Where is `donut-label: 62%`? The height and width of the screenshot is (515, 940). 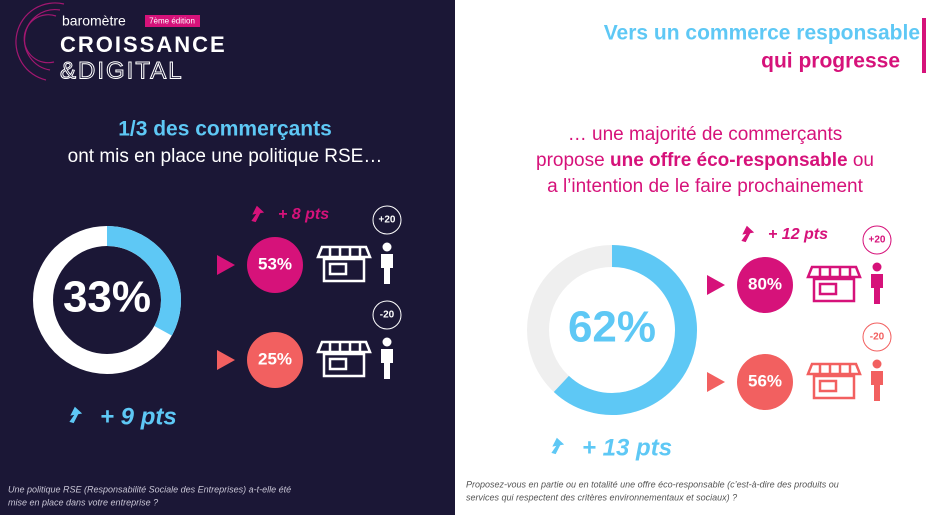 donut-label: 62% is located at coordinates (612, 327).